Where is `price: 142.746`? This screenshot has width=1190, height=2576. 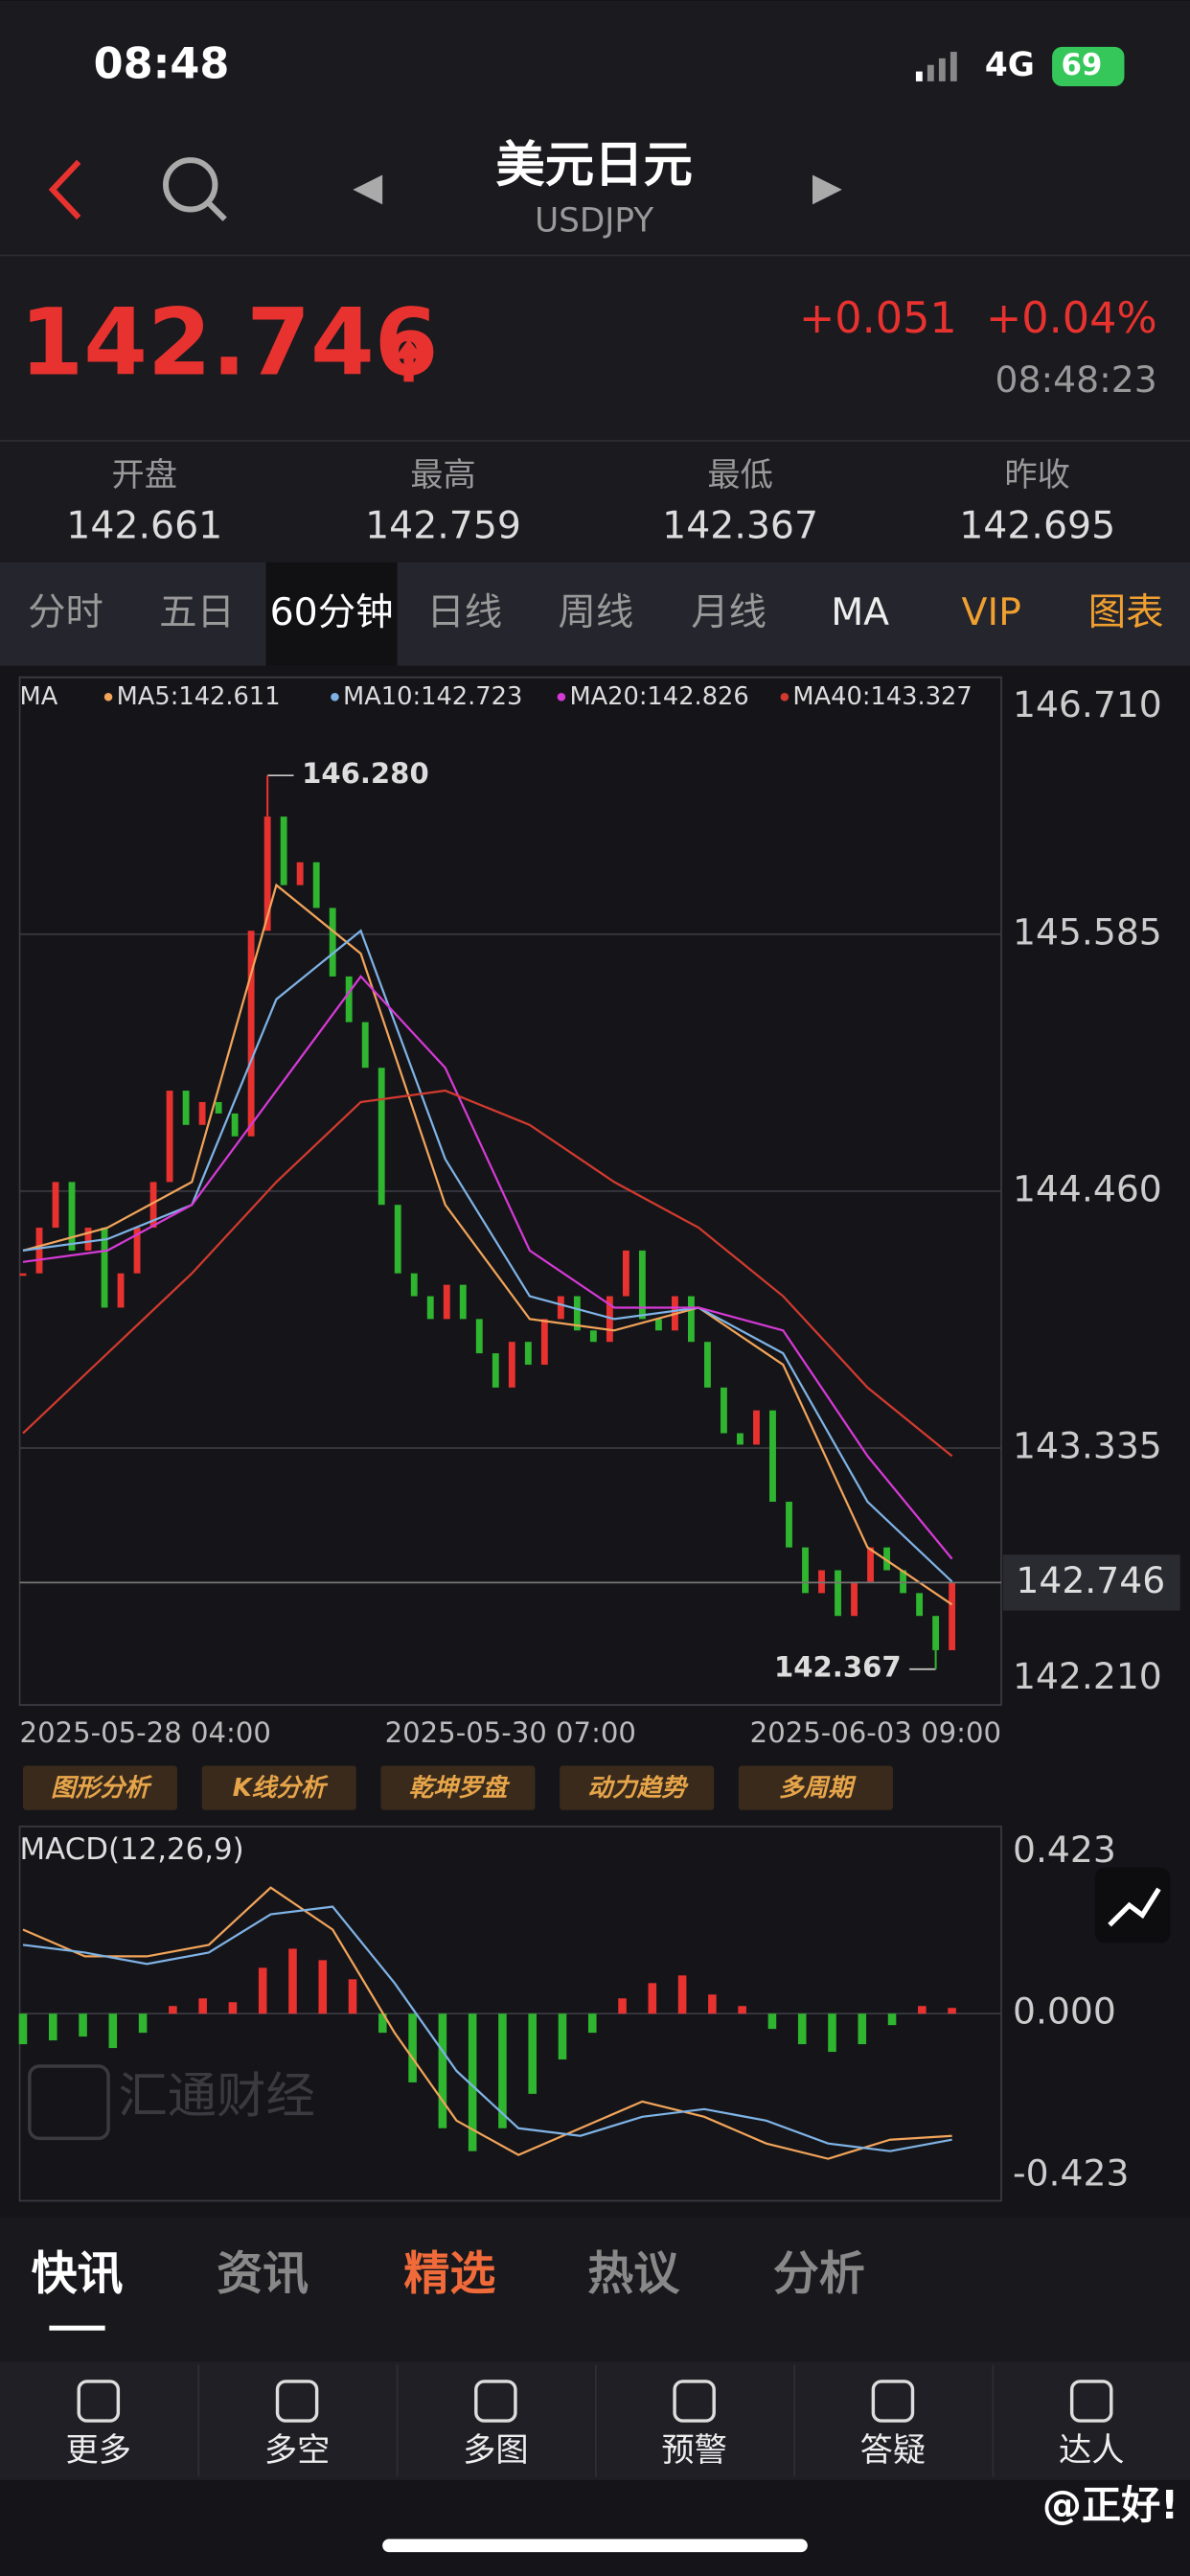 price: 142.746 is located at coordinates (230, 342).